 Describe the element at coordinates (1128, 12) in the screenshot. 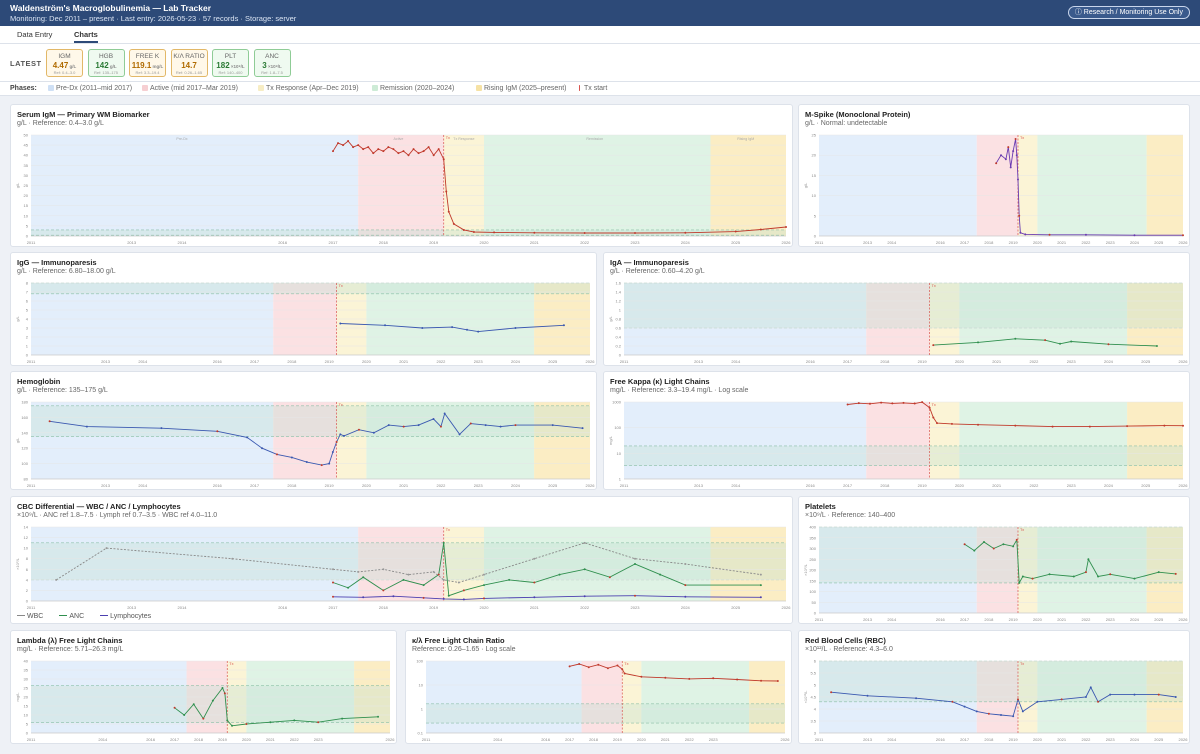

I see `research-use-badge: ⓘ Research / Monitoring Use Only` at that location.